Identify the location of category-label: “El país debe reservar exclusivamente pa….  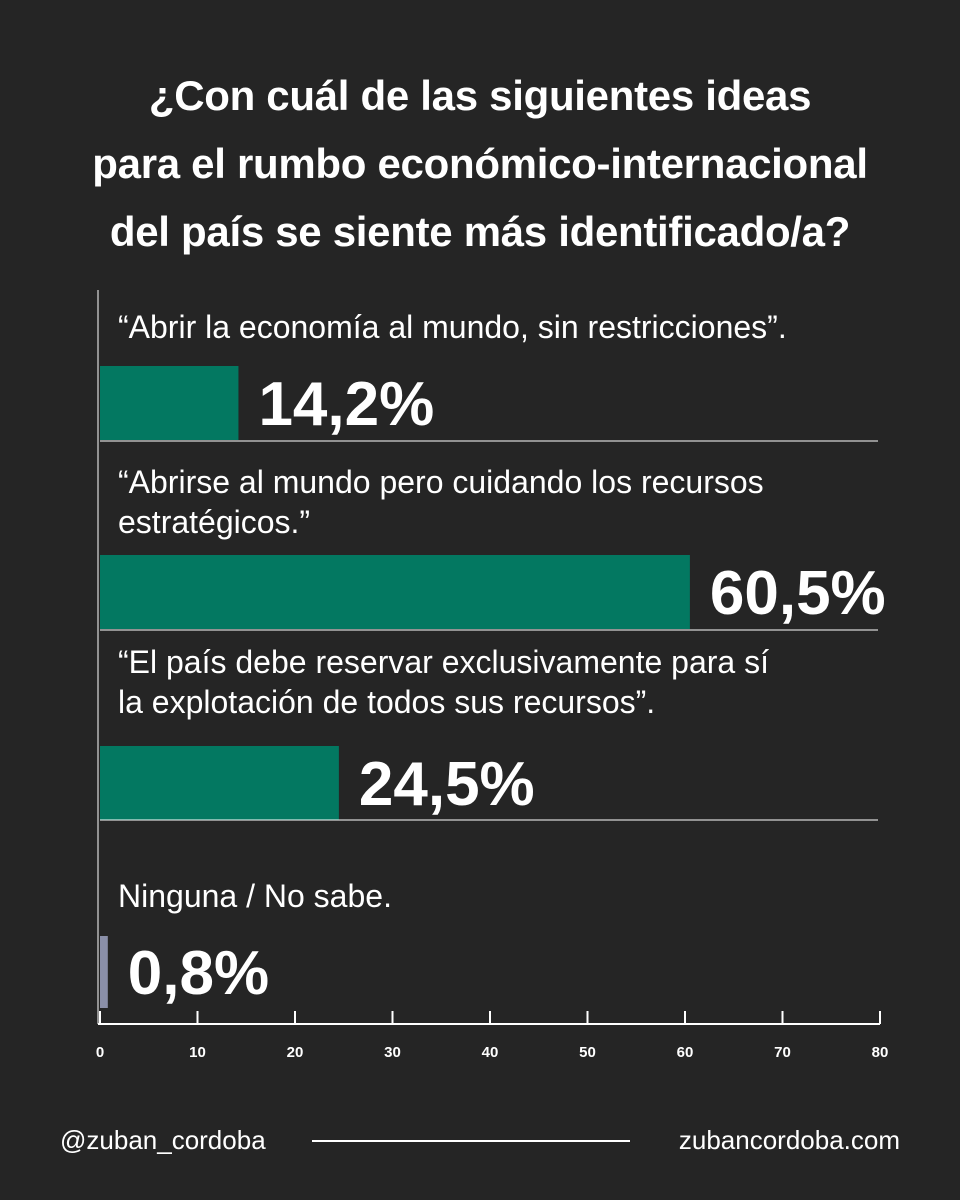
(443, 662).